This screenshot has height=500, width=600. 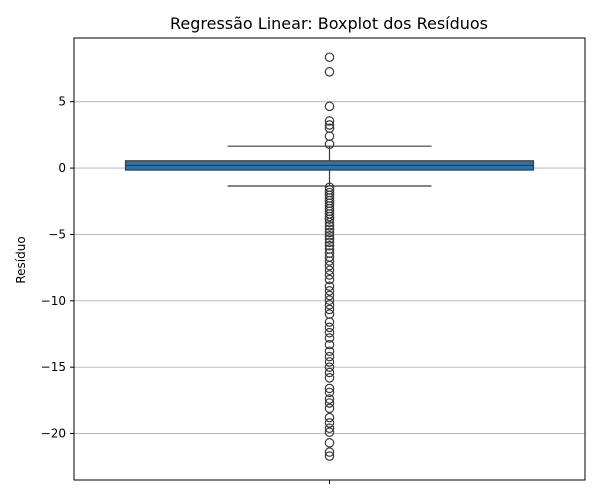 I want to click on y-axis-label: Resíduo, so click(x=21, y=259).